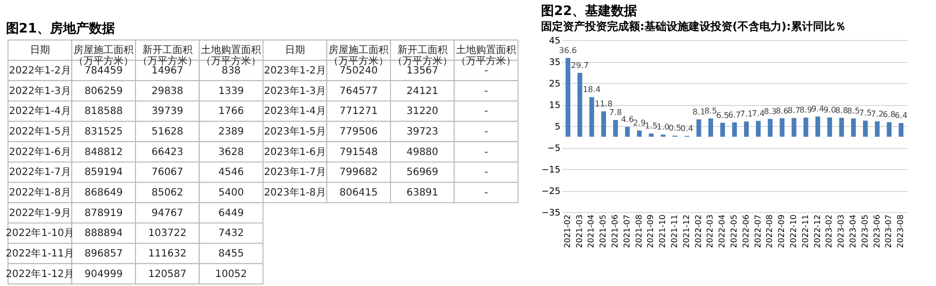 Image resolution: width=936 pixels, height=286 pixels. Describe the element at coordinates (422, 193) in the screenshot. I see `text: 63891` at that location.